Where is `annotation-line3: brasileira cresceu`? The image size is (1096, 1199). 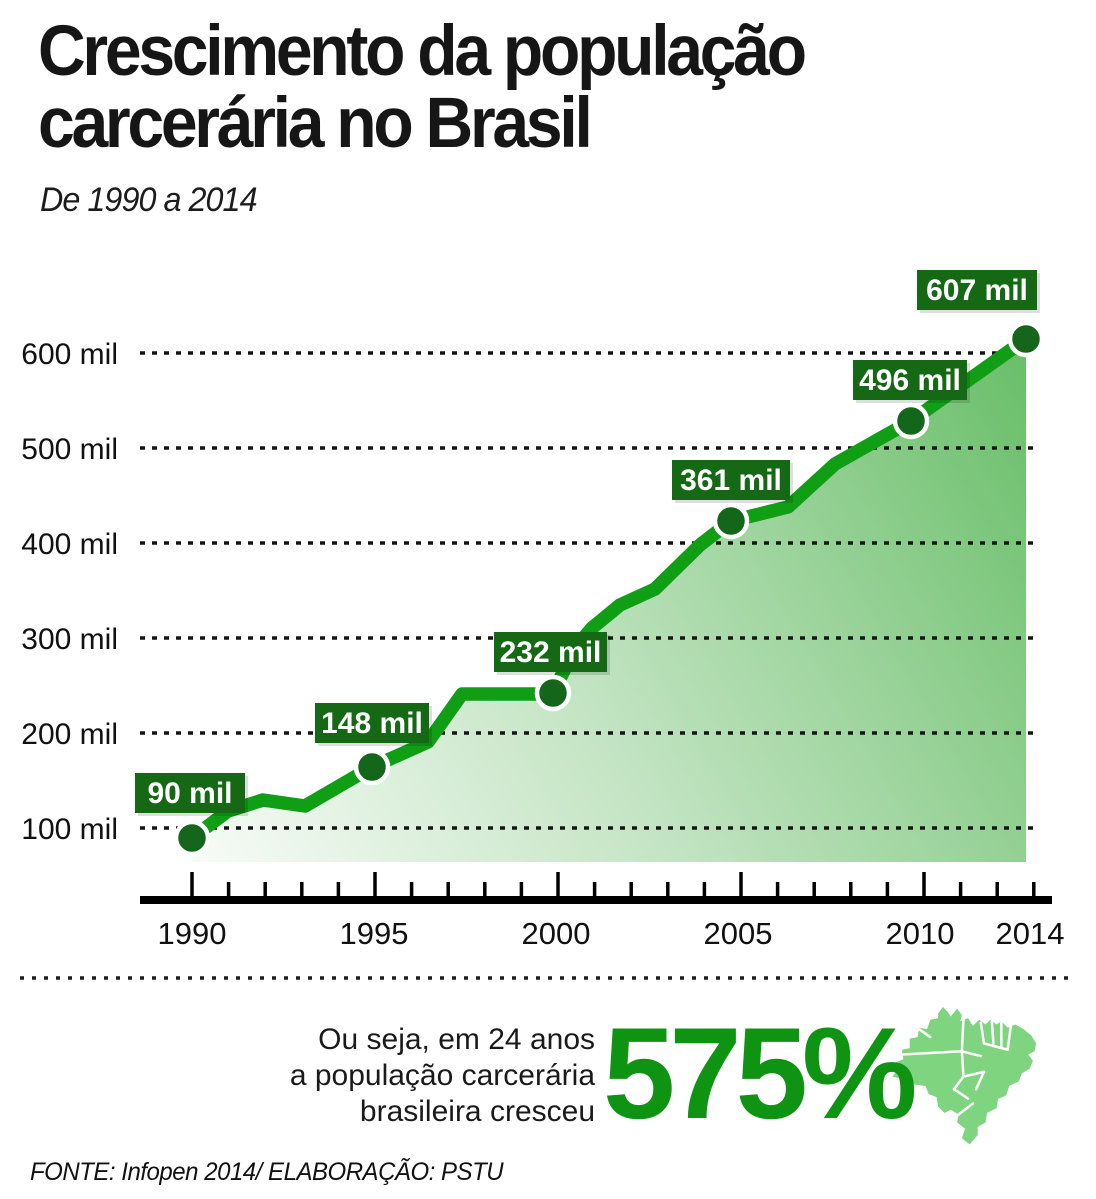 annotation-line3: brasileira cresceu is located at coordinates (477, 1111).